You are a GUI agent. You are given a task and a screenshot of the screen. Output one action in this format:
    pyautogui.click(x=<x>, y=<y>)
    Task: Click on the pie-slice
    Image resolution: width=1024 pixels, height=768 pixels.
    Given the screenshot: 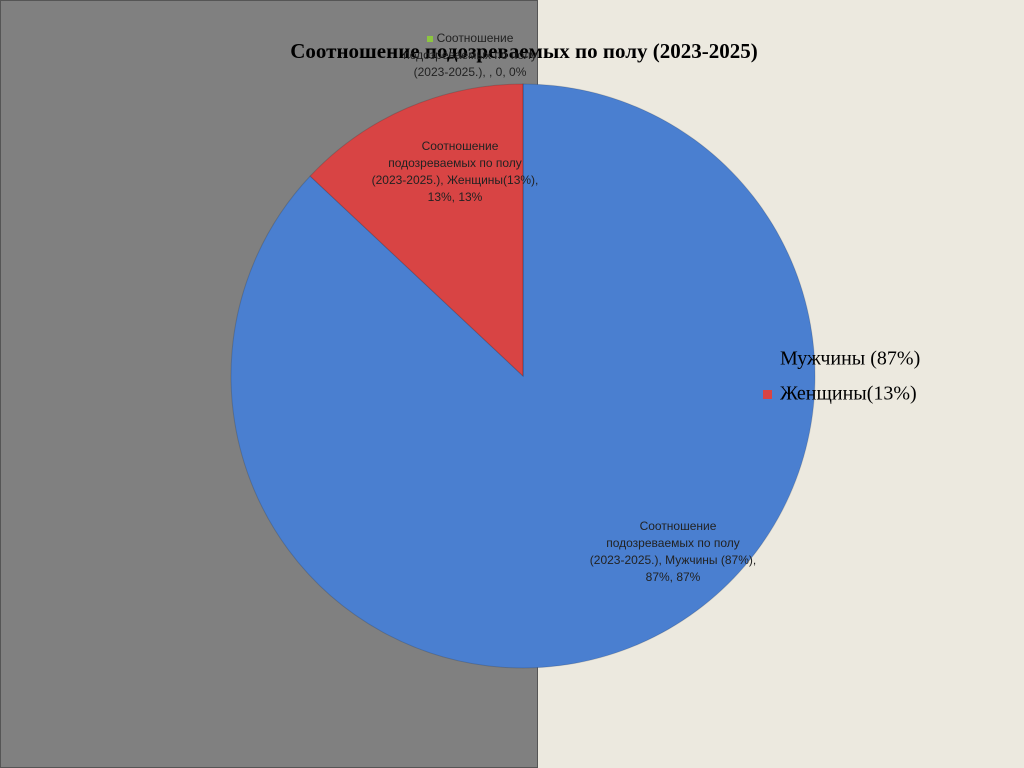 What is the action you would take?
    pyautogui.click(x=416, y=230)
    